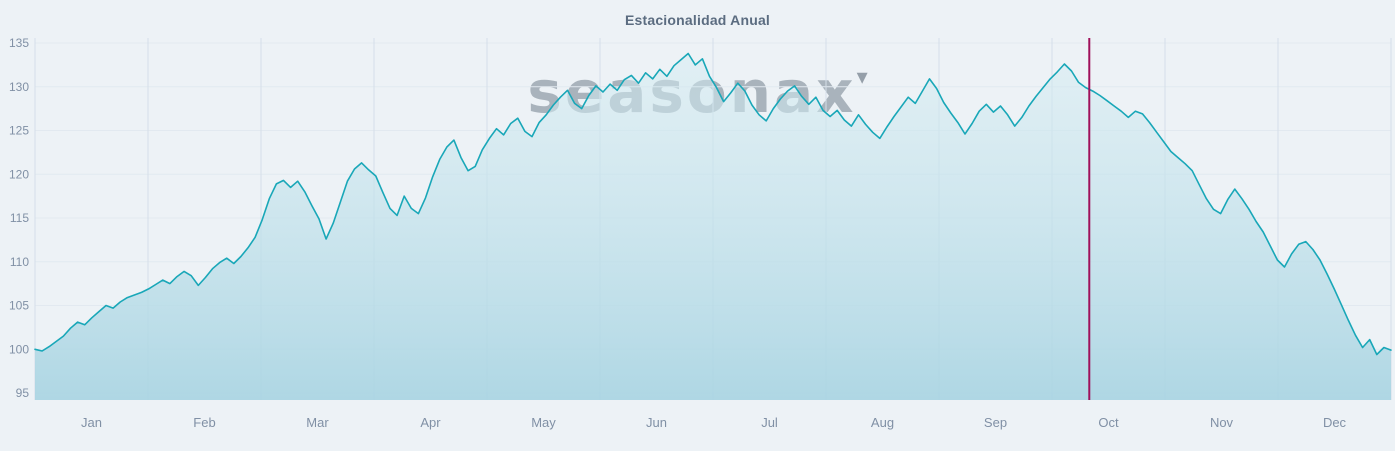  I want to click on y-axis-tick-label: 100, so click(19, 349).